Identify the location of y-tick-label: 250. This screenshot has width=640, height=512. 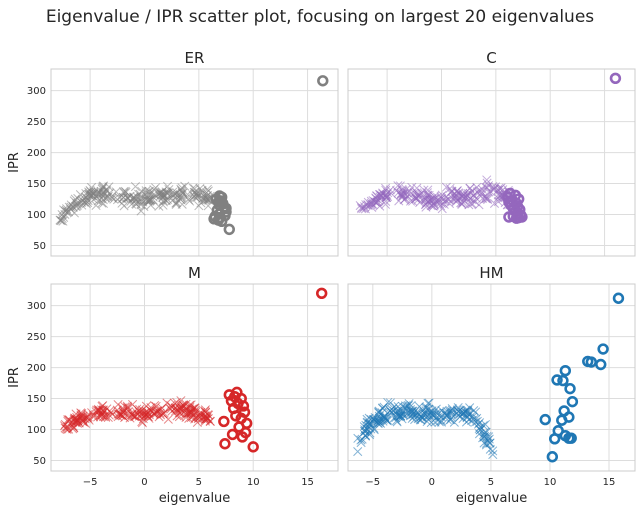
(36, 122).